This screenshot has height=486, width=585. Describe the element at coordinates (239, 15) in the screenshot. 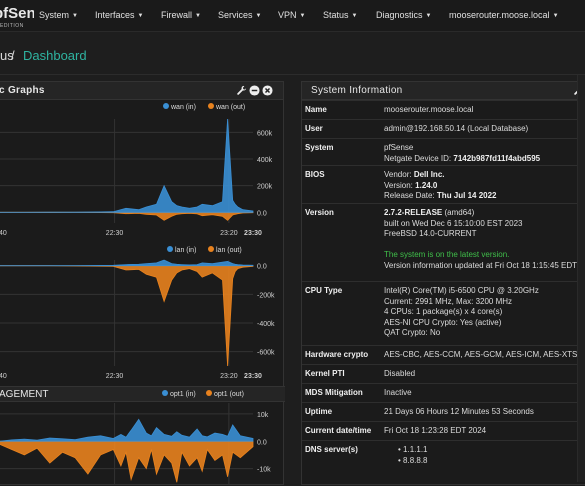

I see `nav-services-menu: Services ▼` at that location.